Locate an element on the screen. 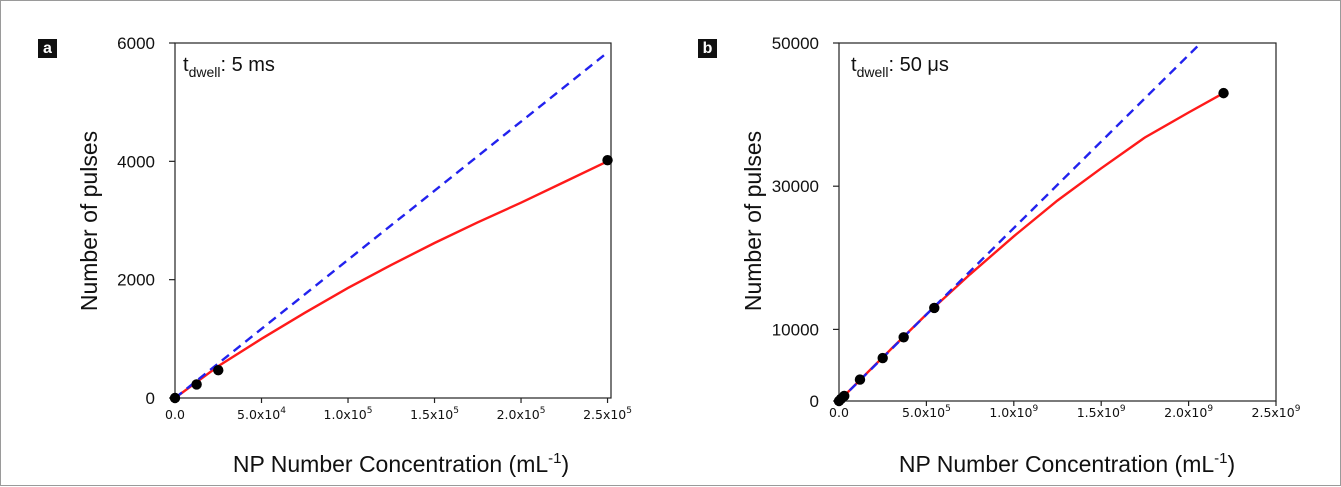 This screenshot has width=1341, height=487. panel-b-dwell-annotation: tdwell: 50 μs is located at coordinates (900, 67).